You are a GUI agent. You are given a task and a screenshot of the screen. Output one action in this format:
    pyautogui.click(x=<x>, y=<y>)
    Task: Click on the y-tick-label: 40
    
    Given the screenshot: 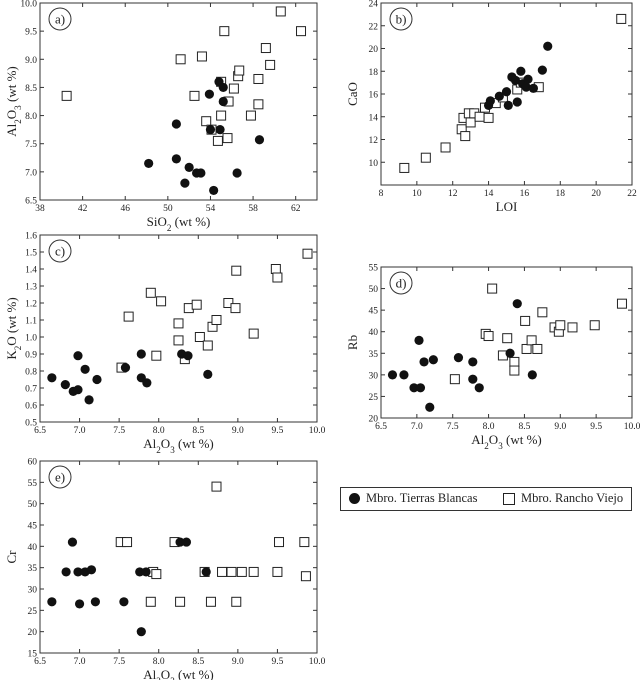 What is the action you would take?
    pyautogui.click(x=33, y=548)
    